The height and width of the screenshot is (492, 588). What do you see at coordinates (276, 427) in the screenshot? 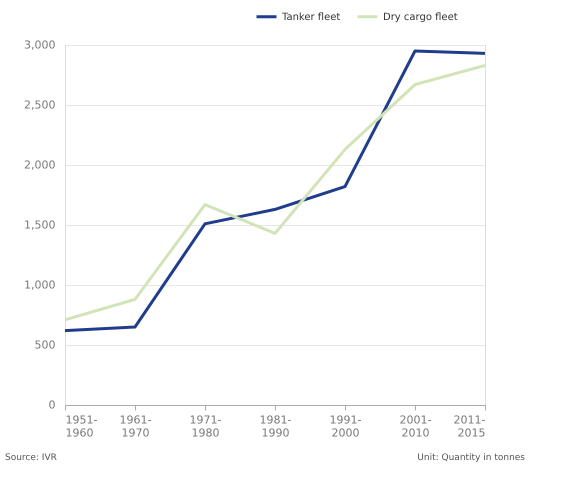
I see `x-tick-label: 1981-1990` at bounding box center [276, 427].